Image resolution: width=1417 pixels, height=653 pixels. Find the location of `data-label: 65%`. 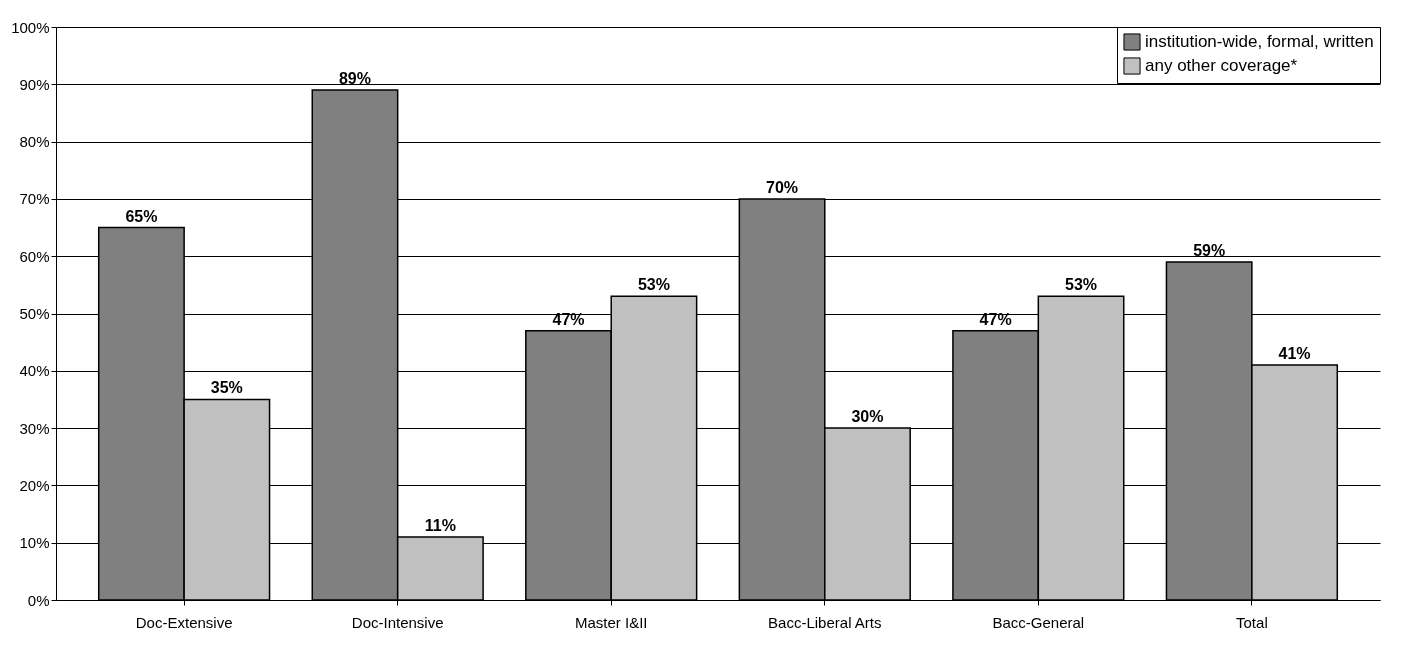

data-label: 65% is located at coordinates (141, 216).